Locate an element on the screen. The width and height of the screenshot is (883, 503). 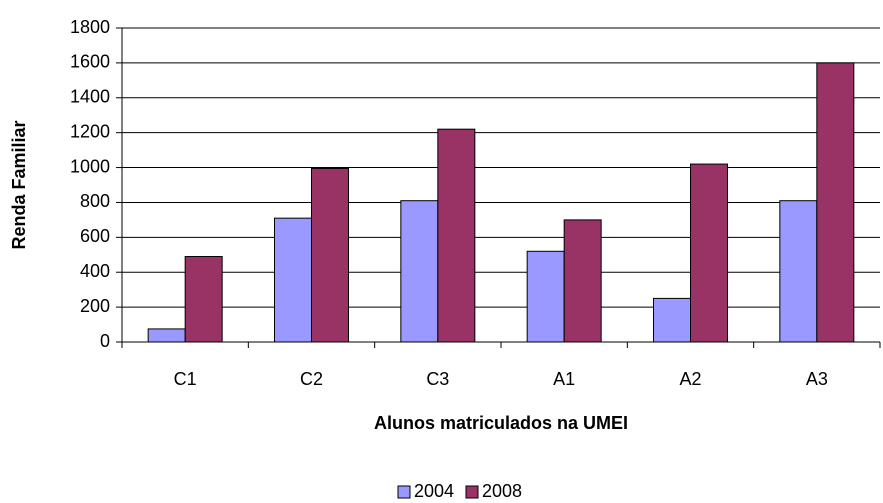
y-tick-label: 800 is located at coordinates (95, 201).